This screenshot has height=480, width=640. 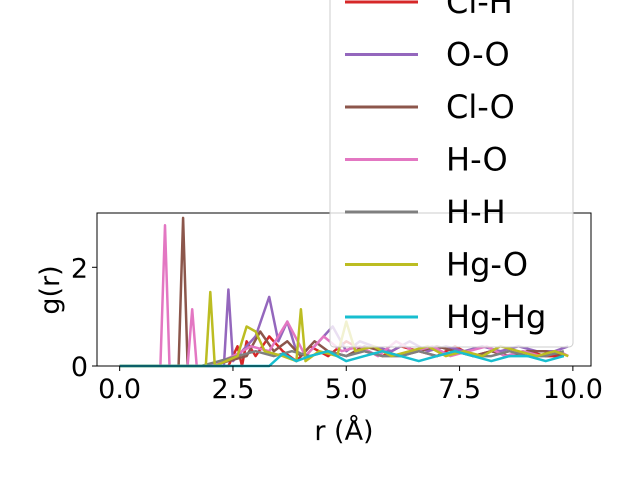 What do you see at coordinates (479, 10) in the screenshot?
I see `legend-label: Cl-H` at bounding box center [479, 10].